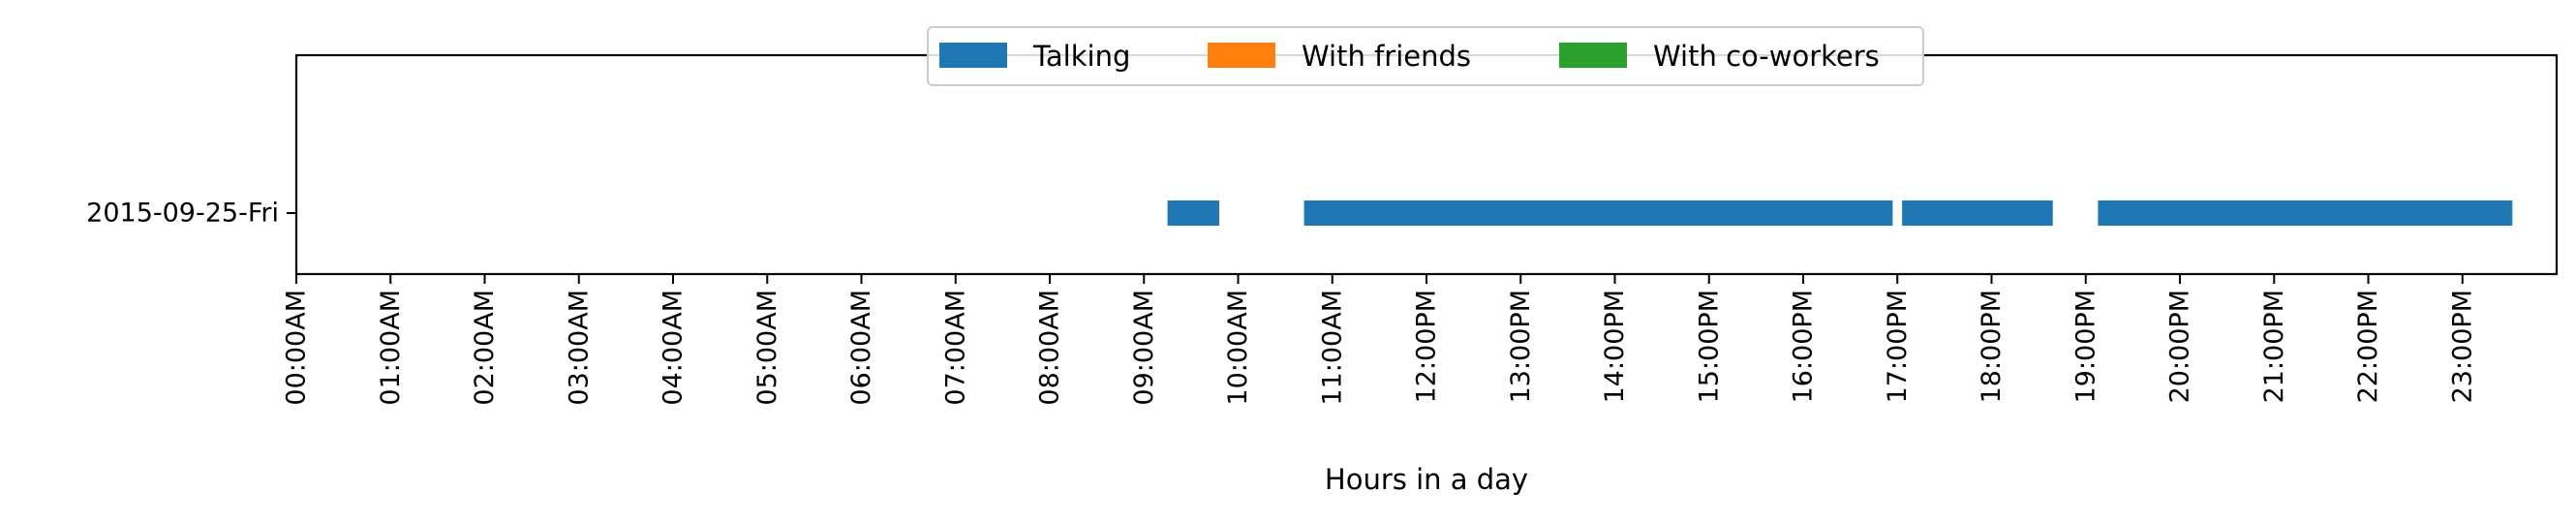 This screenshot has width=2576, height=523. What do you see at coordinates (182, 214) in the screenshot?
I see `y-tick-label: 2015-09-25-Fri` at bounding box center [182, 214].